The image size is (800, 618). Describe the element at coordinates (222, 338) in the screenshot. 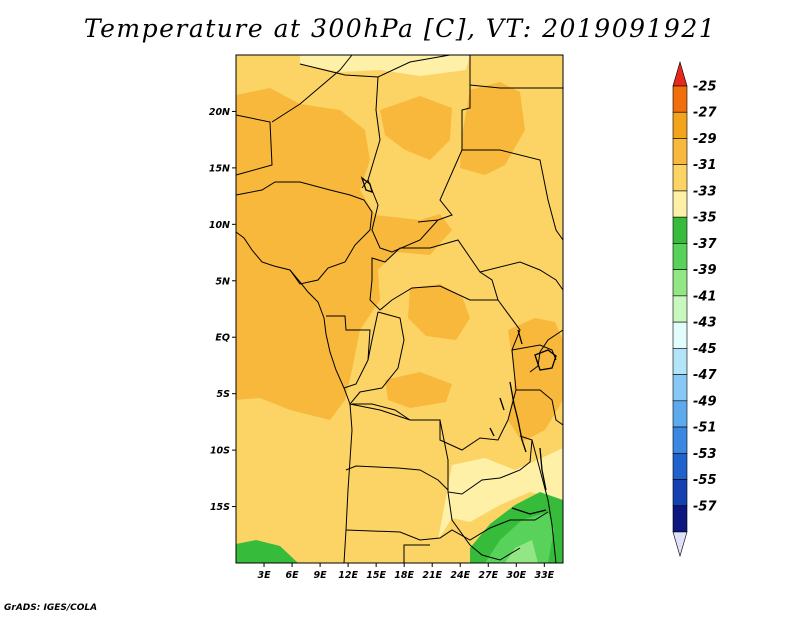

I see `lat-tick-label: EQ` at that location.